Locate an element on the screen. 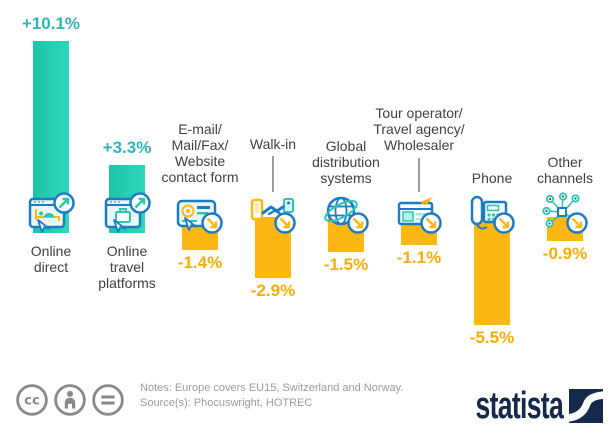 The image size is (614, 434). statista-logo-mark-icon is located at coordinates (586, 406).